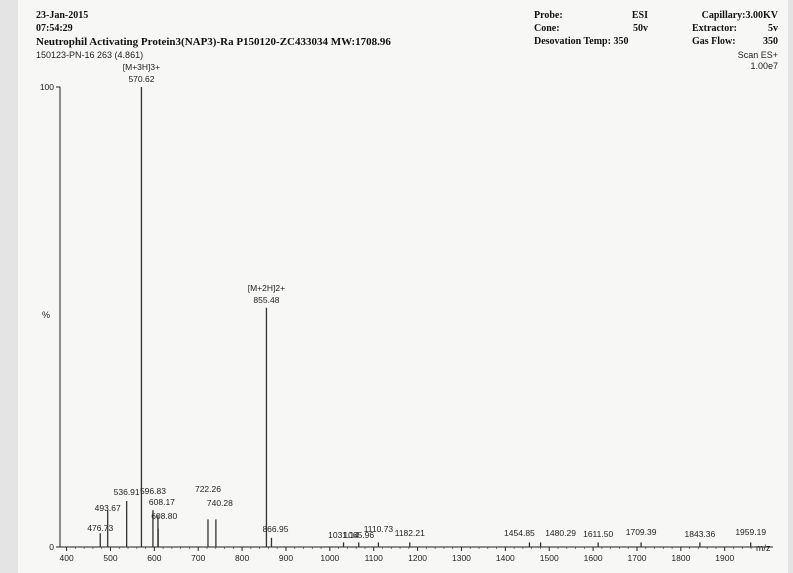  Describe the element at coordinates (242, 558) in the screenshot. I see `x-tick-label: 800` at that location.